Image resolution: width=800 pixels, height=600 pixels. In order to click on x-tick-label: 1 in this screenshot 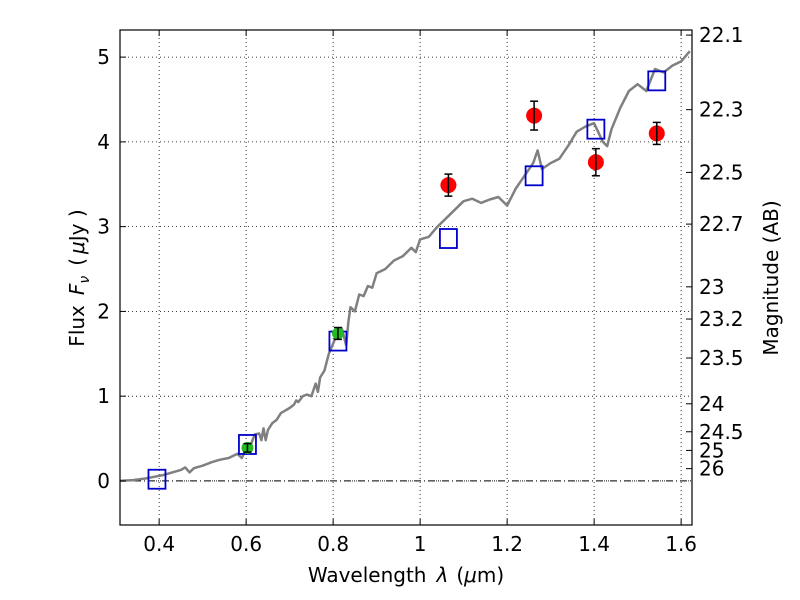, I will do `click(420, 544)`.